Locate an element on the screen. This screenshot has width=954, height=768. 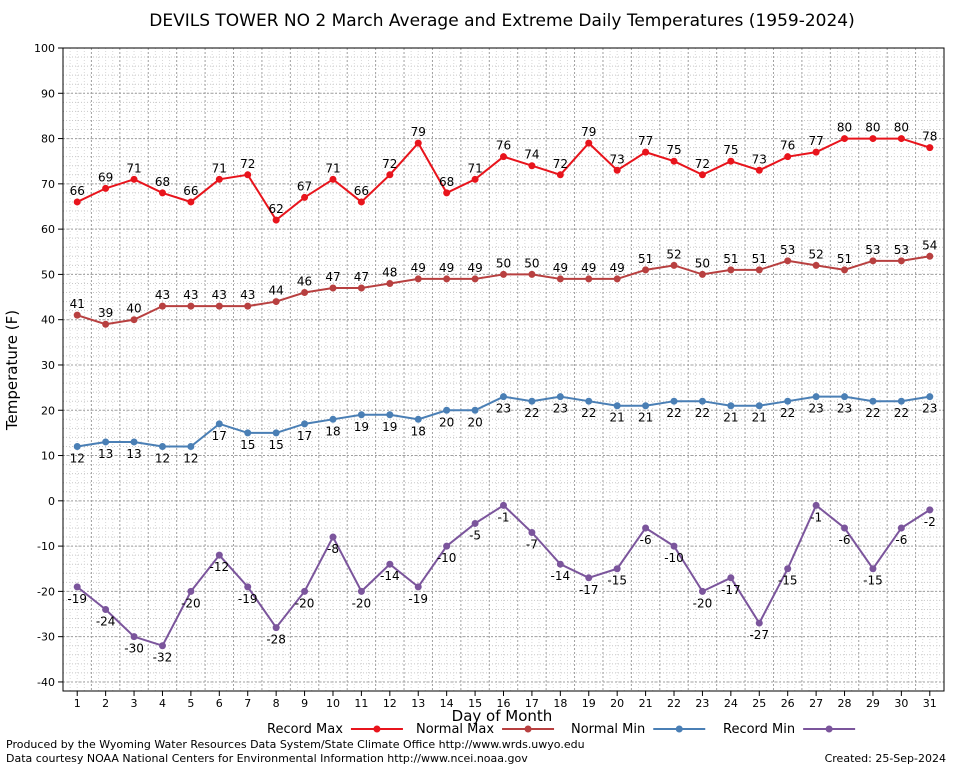
legend-label-normal-max: Normal Max is located at coordinates (455, 729).